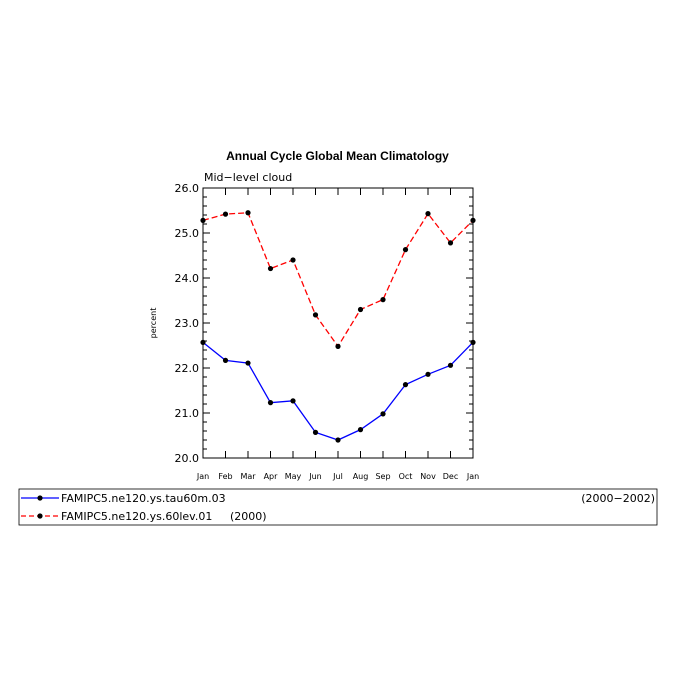  I want to click on y-tick-label: 25.0, so click(187, 233).